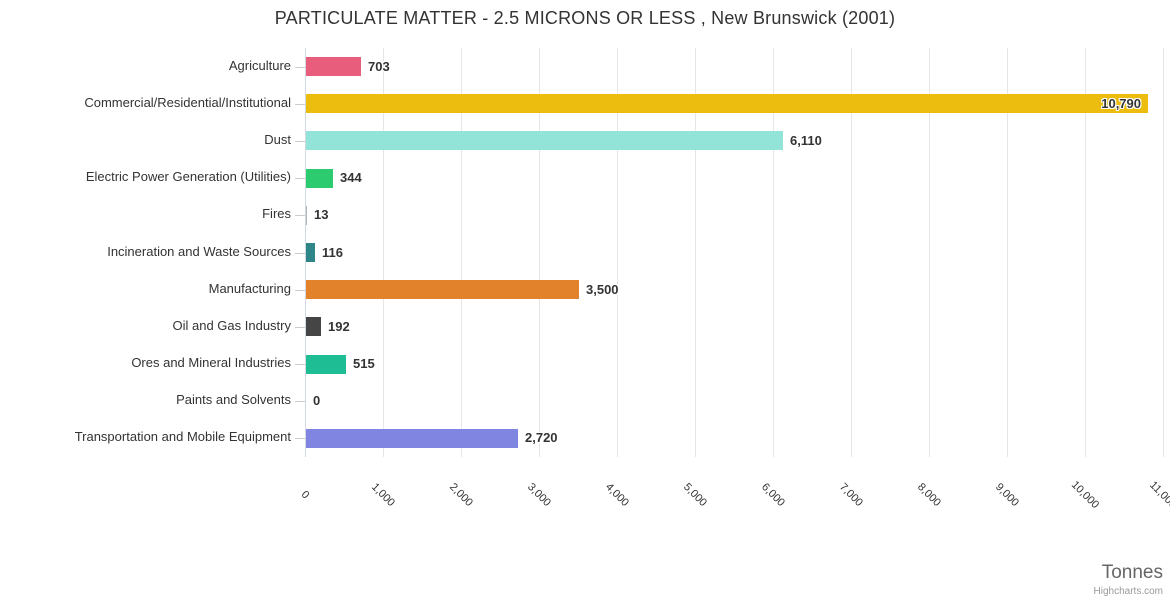 The height and width of the screenshot is (600, 1170). I want to click on x-tick-label: 9,000, so click(1007, 495).